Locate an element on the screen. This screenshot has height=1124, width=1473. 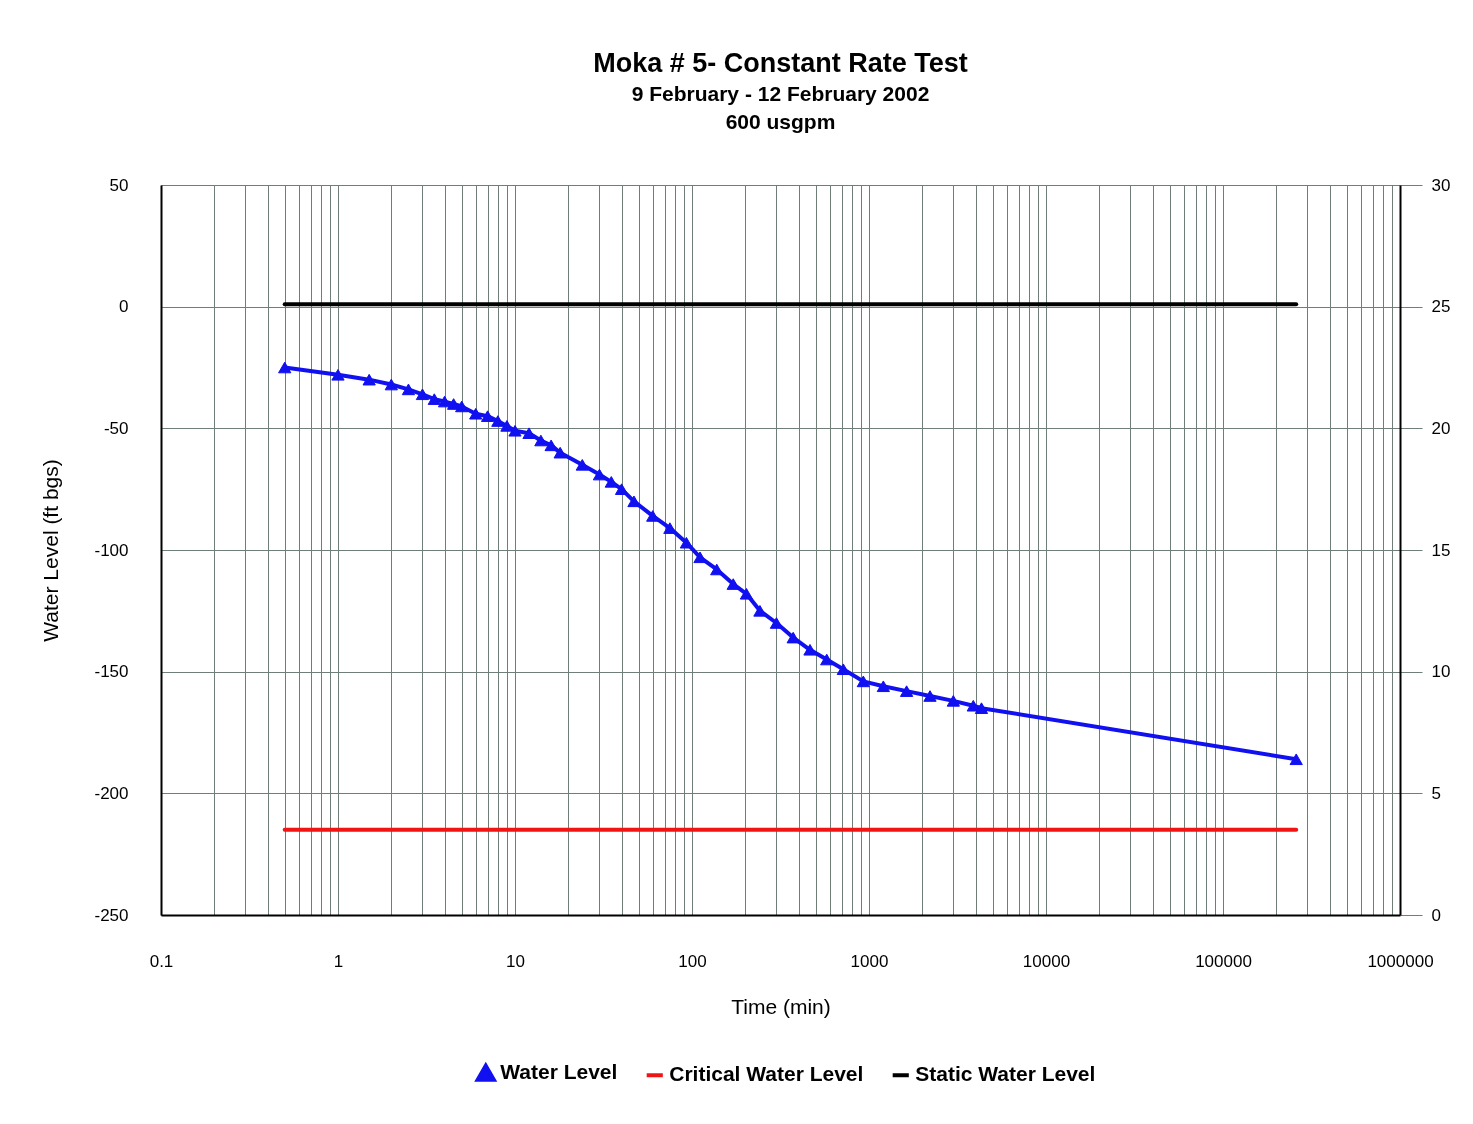
y-axis-title: Water Level (ft bgs) is located at coordinates (51, 550).